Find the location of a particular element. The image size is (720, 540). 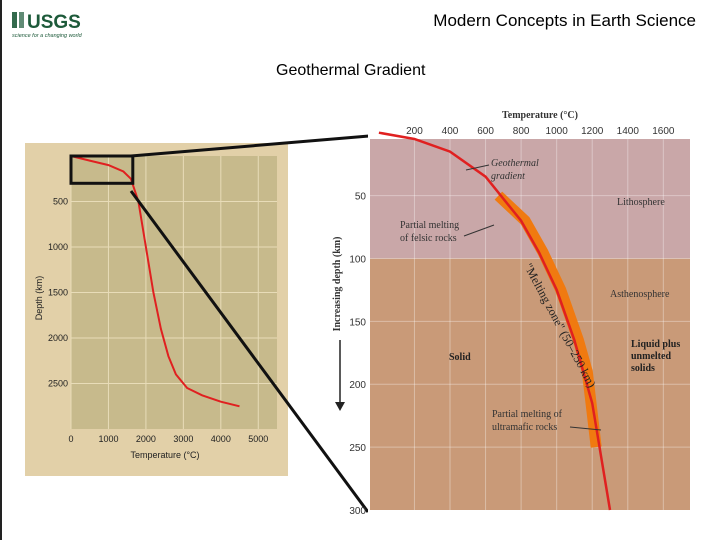

left-inset-box is located at coordinates (102, 169).